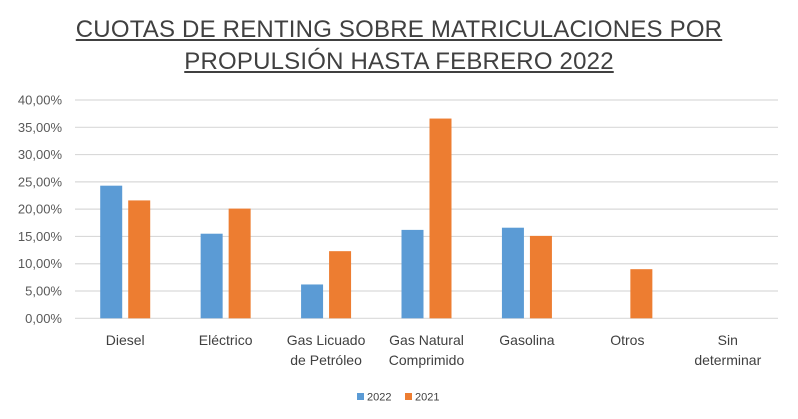  What do you see at coordinates (43, 291) in the screenshot?
I see `y-tick-label: 5,00%` at bounding box center [43, 291].